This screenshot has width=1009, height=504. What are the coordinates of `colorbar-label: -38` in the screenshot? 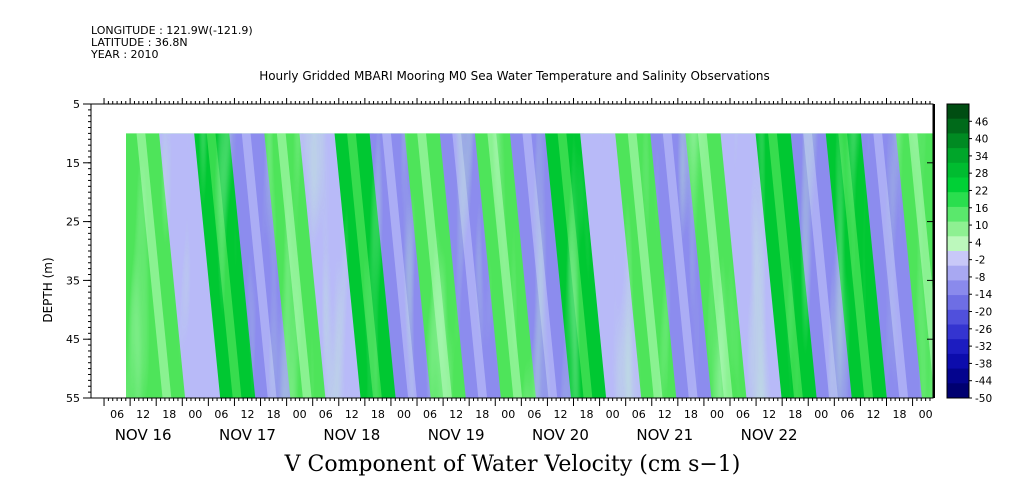 It's located at (983, 364).